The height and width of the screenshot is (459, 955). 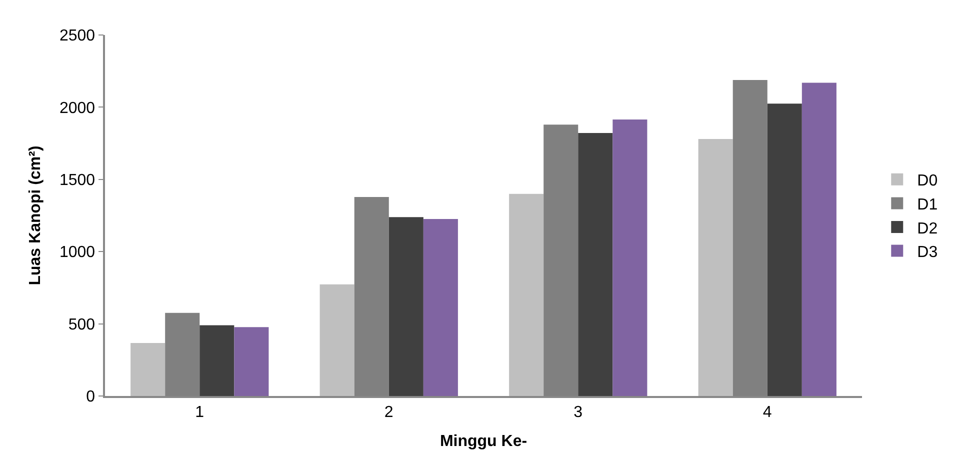 I want to click on y-tick-label: 2500, so click(x=77, y=36).